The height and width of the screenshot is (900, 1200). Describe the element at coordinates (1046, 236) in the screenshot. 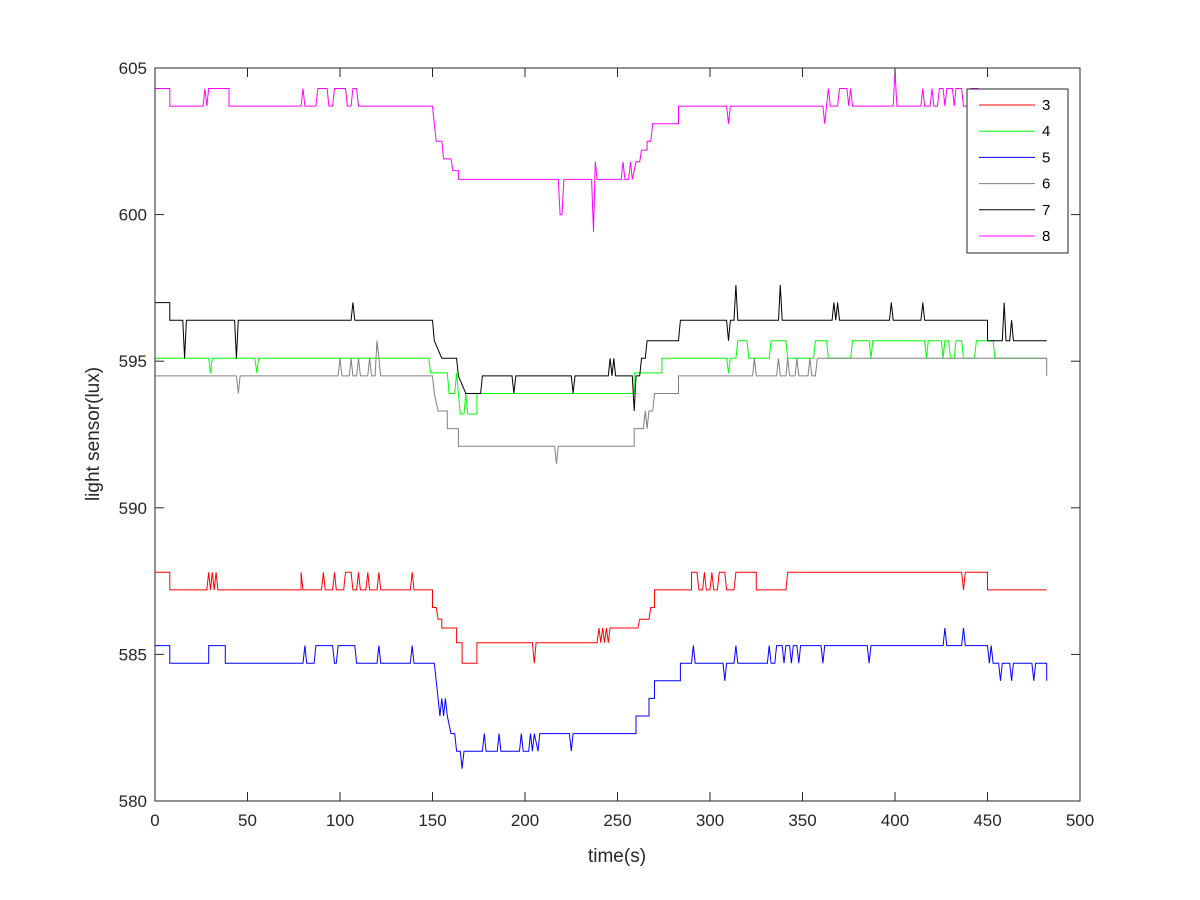

I see `legend-label-8: 8` at that location.